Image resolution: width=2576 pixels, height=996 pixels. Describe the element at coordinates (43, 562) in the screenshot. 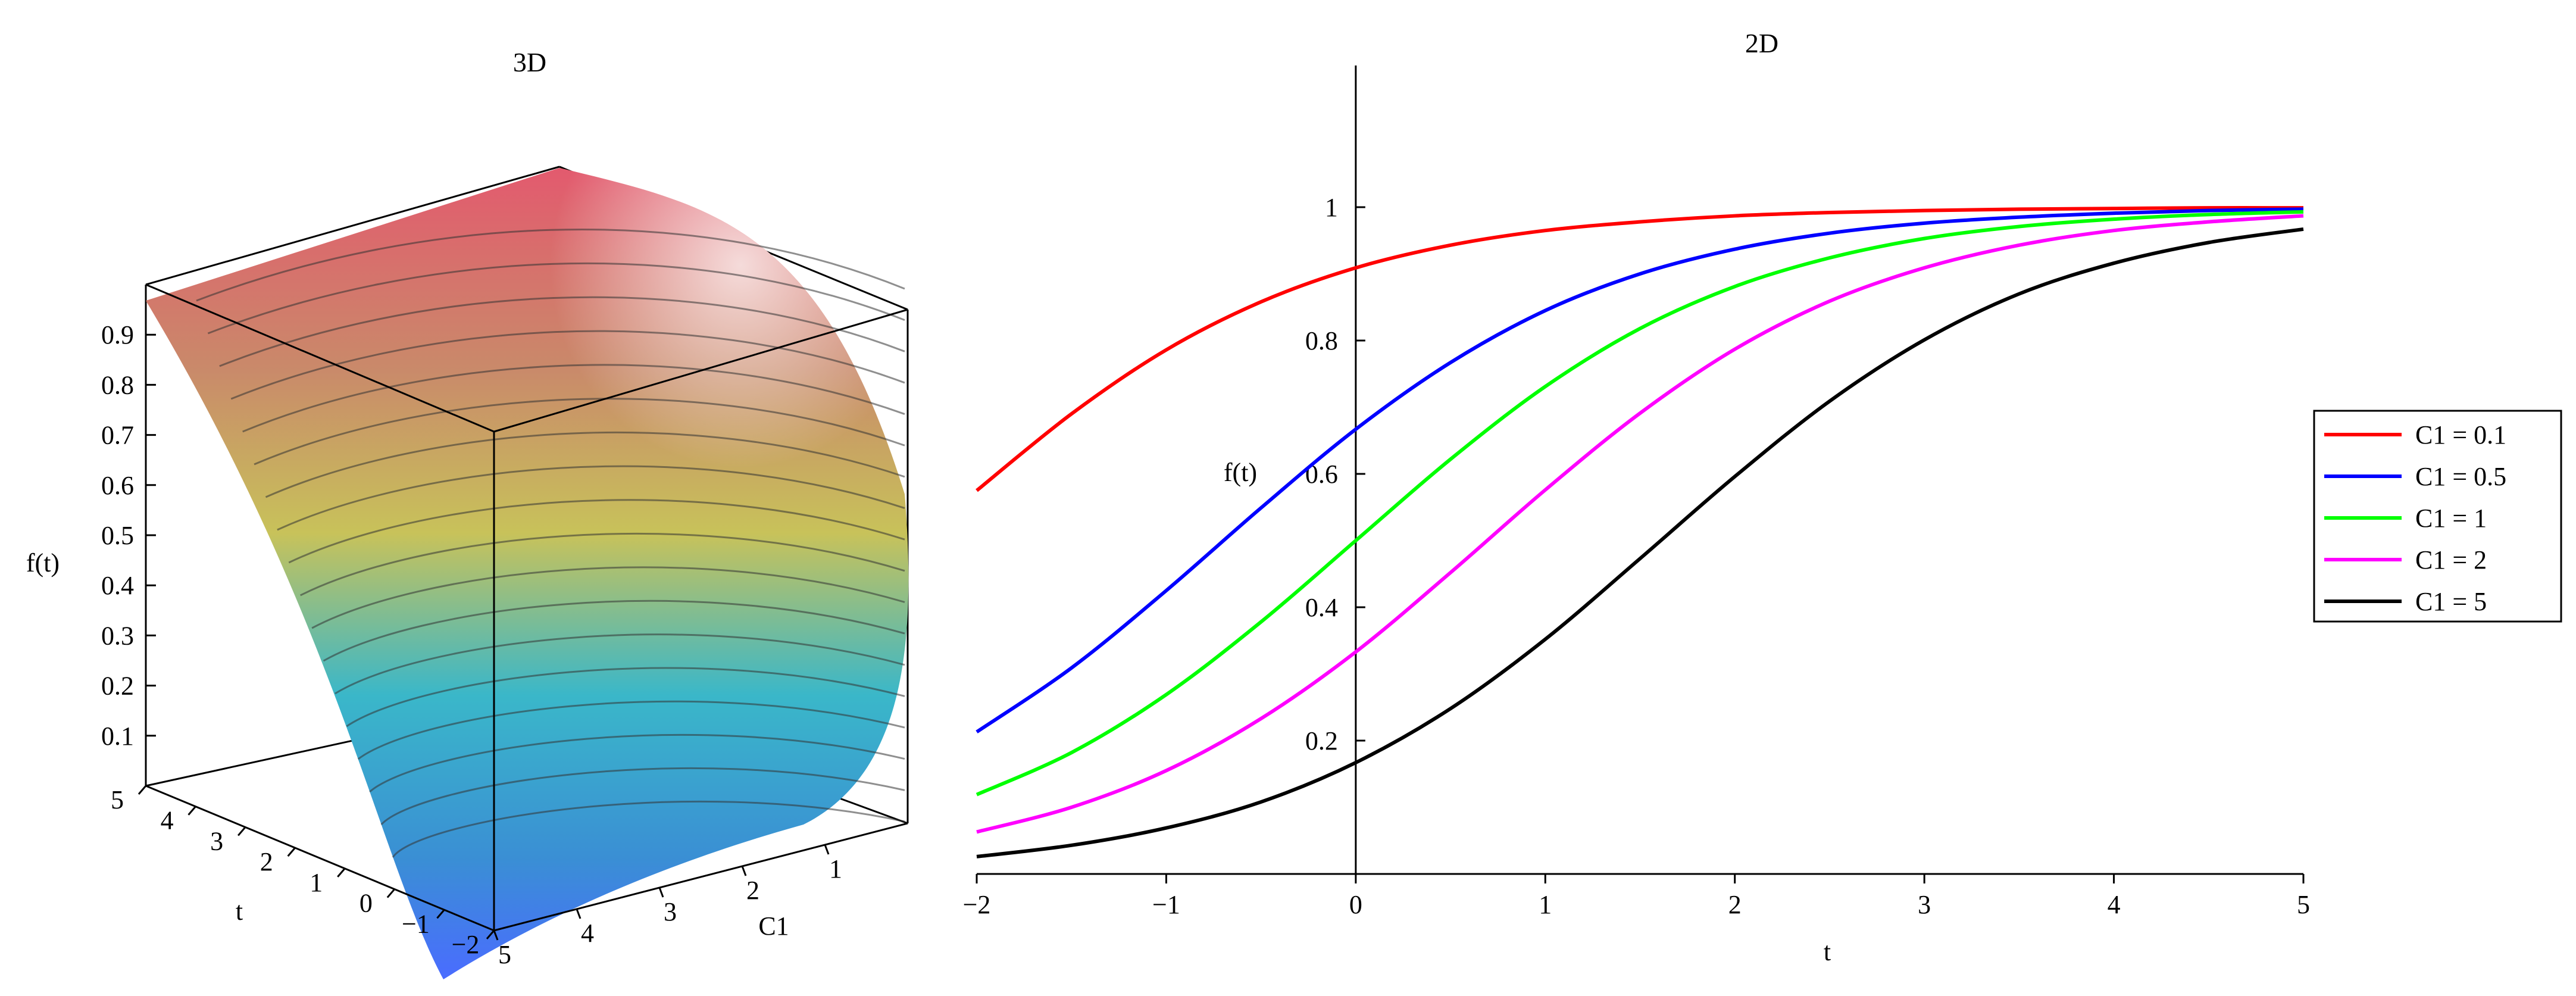

I see `z-axis-label: f(t)` at that location.